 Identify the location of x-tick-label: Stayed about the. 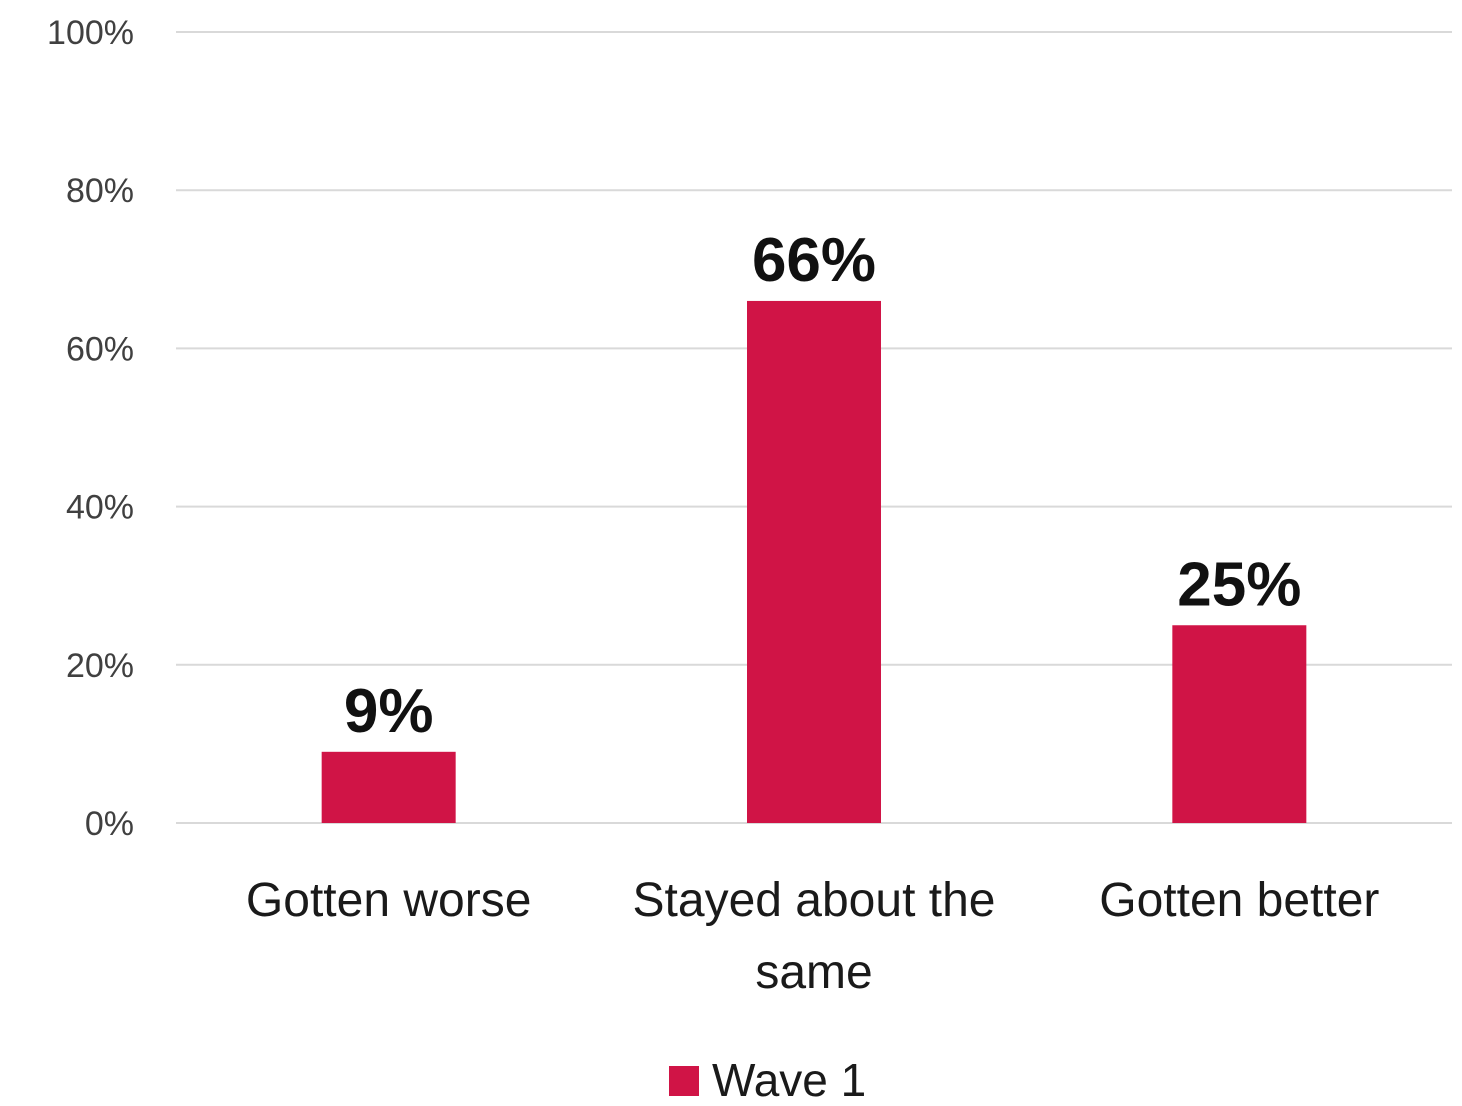
(814, 900).